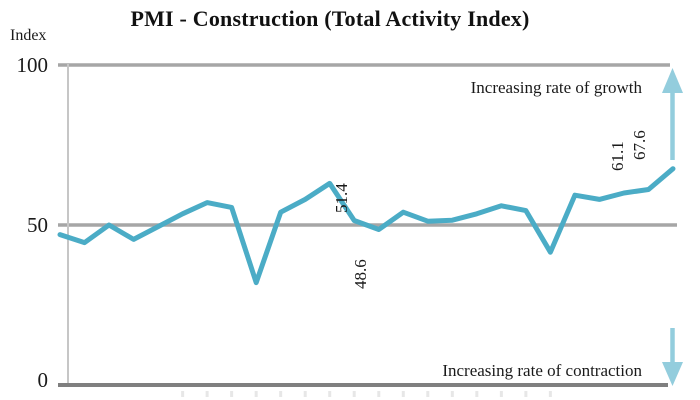 This screenshot has width=700, height=400. I want to click on y-tick-100: 100, so click(32, 65).